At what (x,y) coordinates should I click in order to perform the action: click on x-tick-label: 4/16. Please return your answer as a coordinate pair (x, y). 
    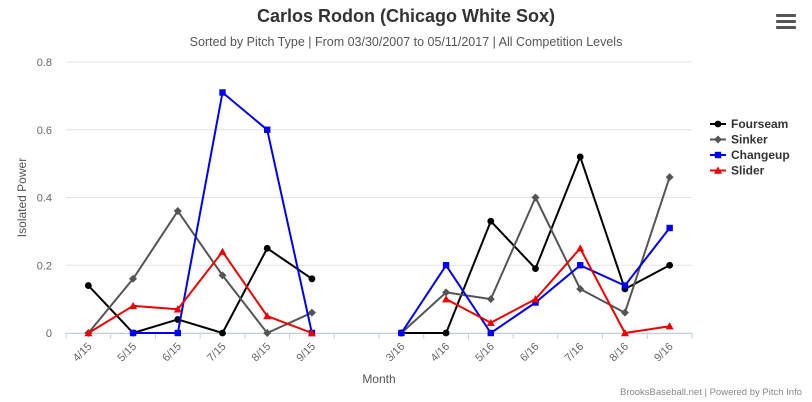
    Looking at the image, I should click on (441, 353).